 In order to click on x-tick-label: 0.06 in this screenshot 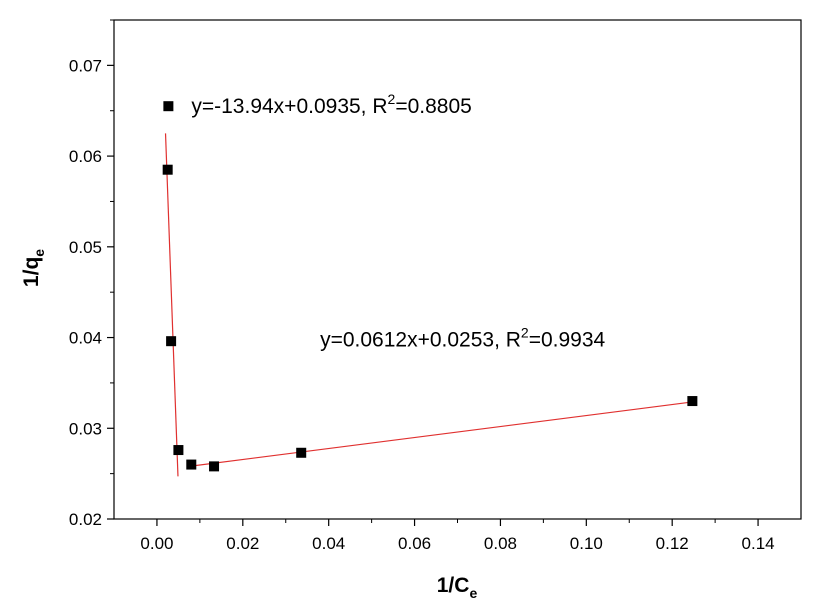, I will do `click(414, 543)`.